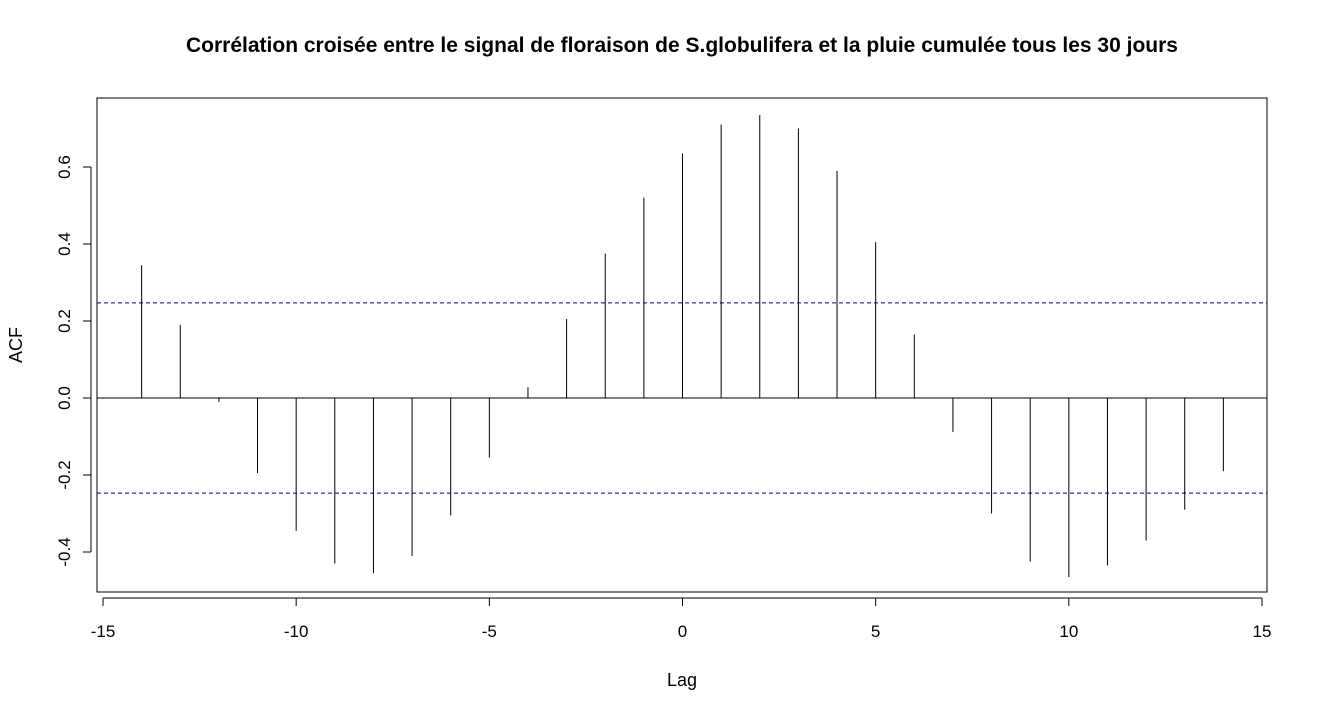  What do you see at coordinates (682, 680) in the screenshot?
I see `x-axis-label: Lag` at bounding box center [682, 680].